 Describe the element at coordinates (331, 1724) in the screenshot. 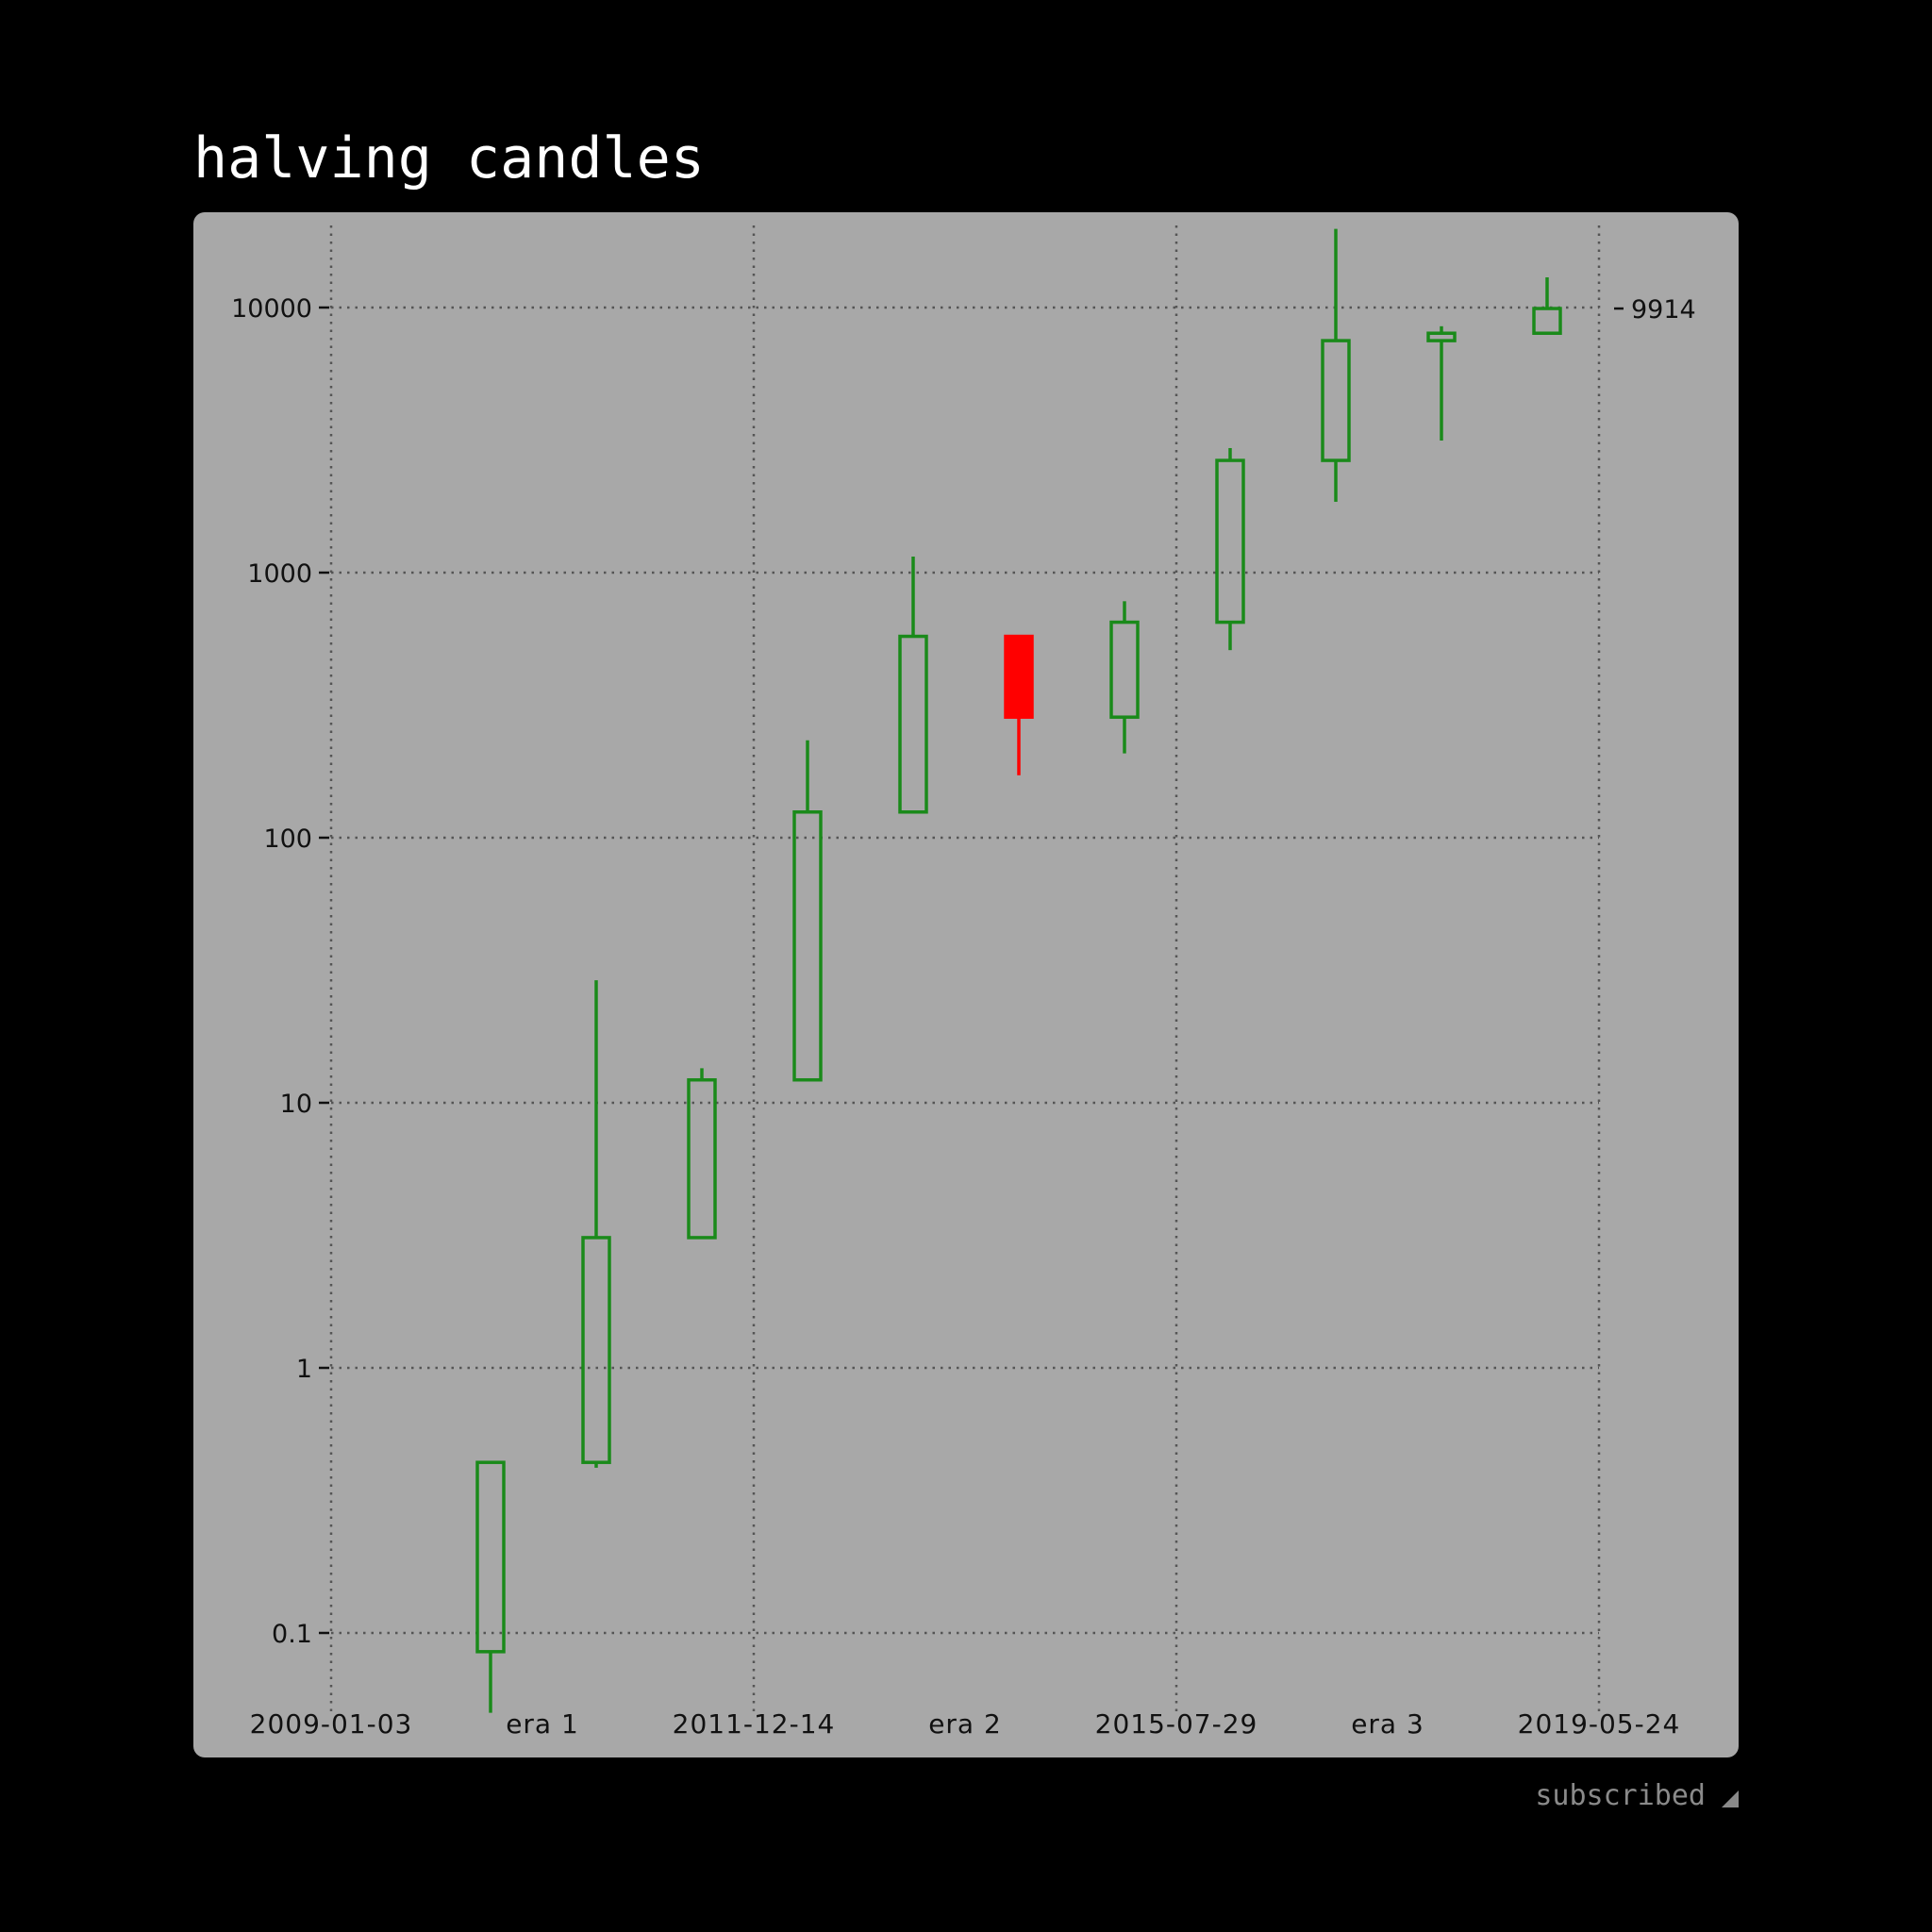

I see `x-tick-label: 2009-01-03` at that location.